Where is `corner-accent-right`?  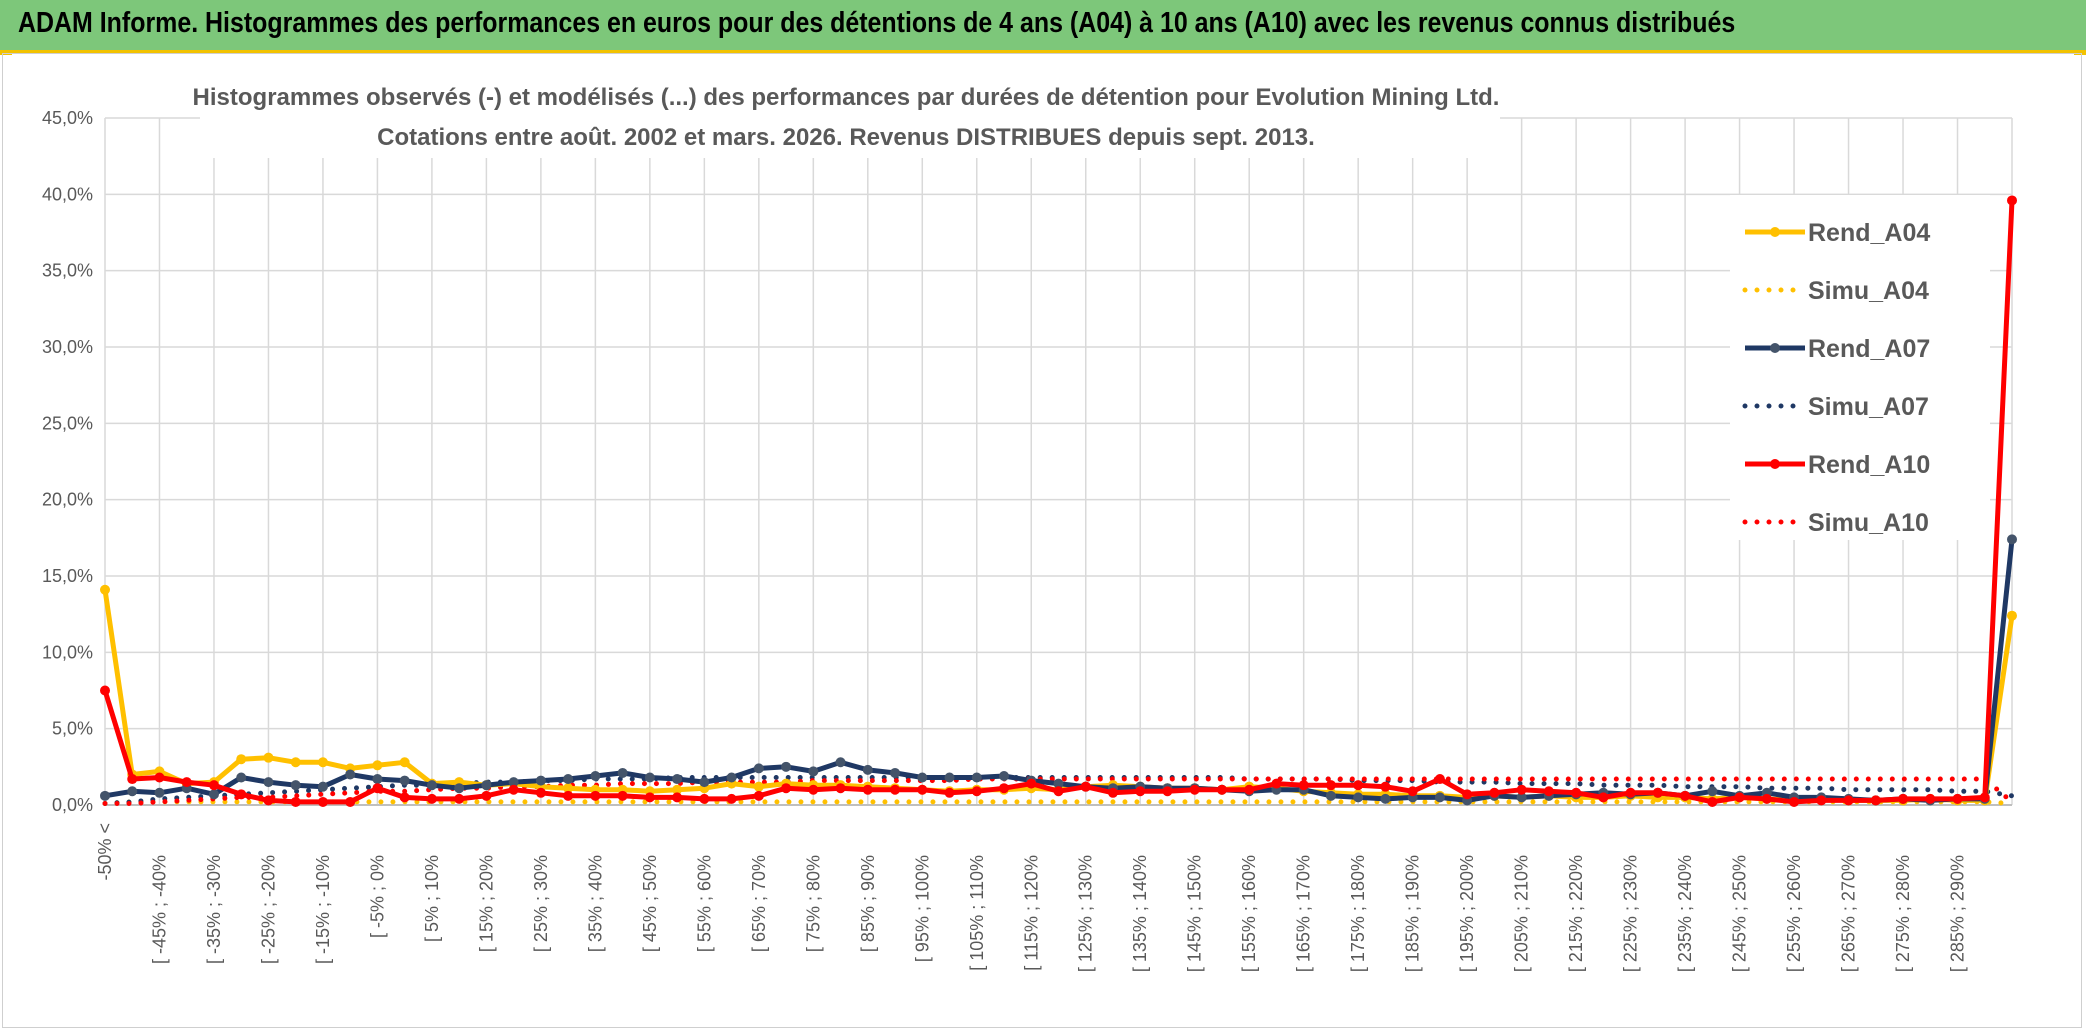
corner-accent-right is located at coordinates (2080, 52).